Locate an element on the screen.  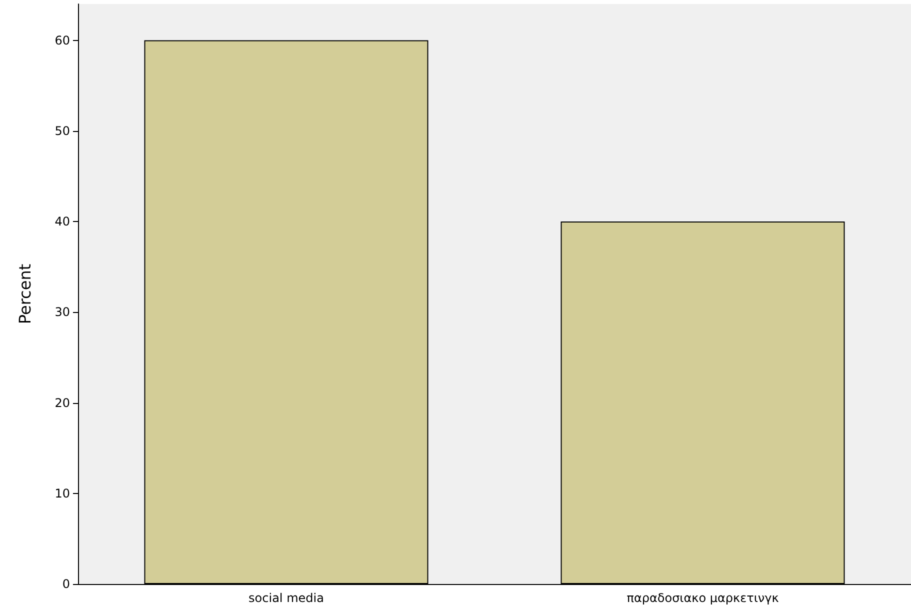
y-axis-title: Percent is located at coordinates (25, 294).